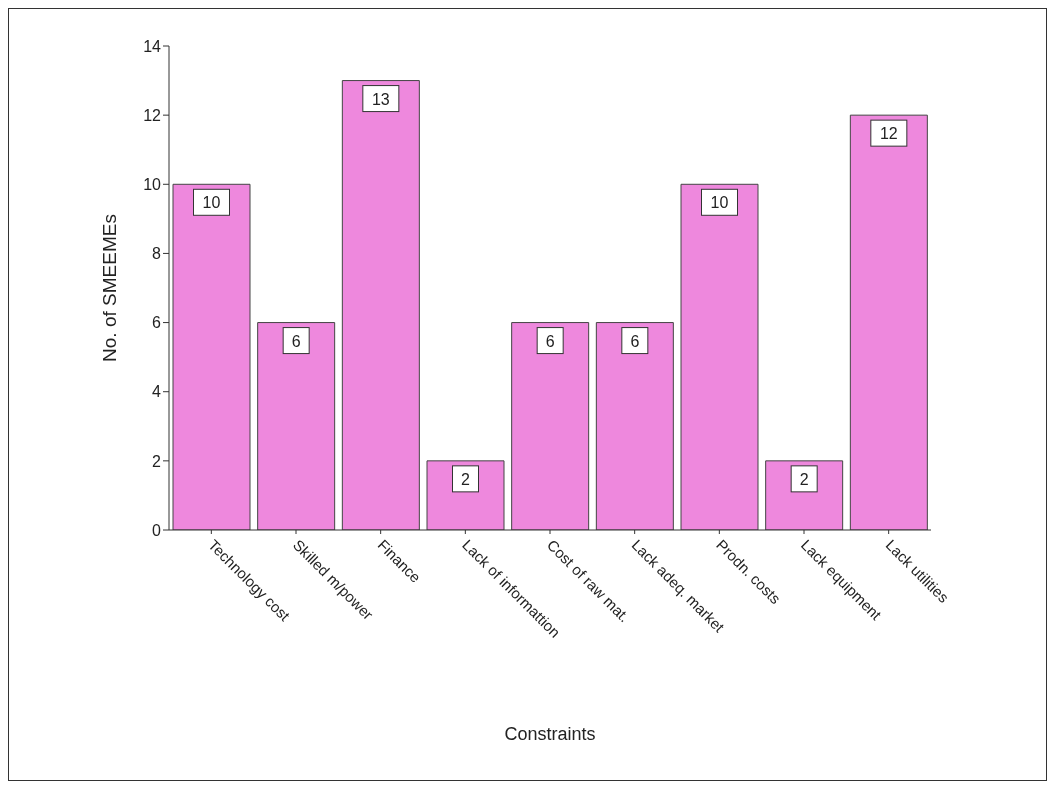  I want to click on y-tick-label: 8, so click(157, 254).